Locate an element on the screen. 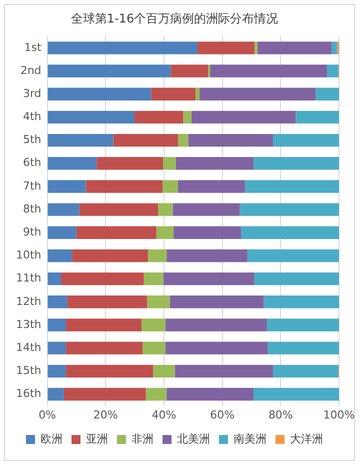 Image resolution: width=361 pixels, height=467 pixels. y-tick-label: 1st is located at coordinates (33, 47).